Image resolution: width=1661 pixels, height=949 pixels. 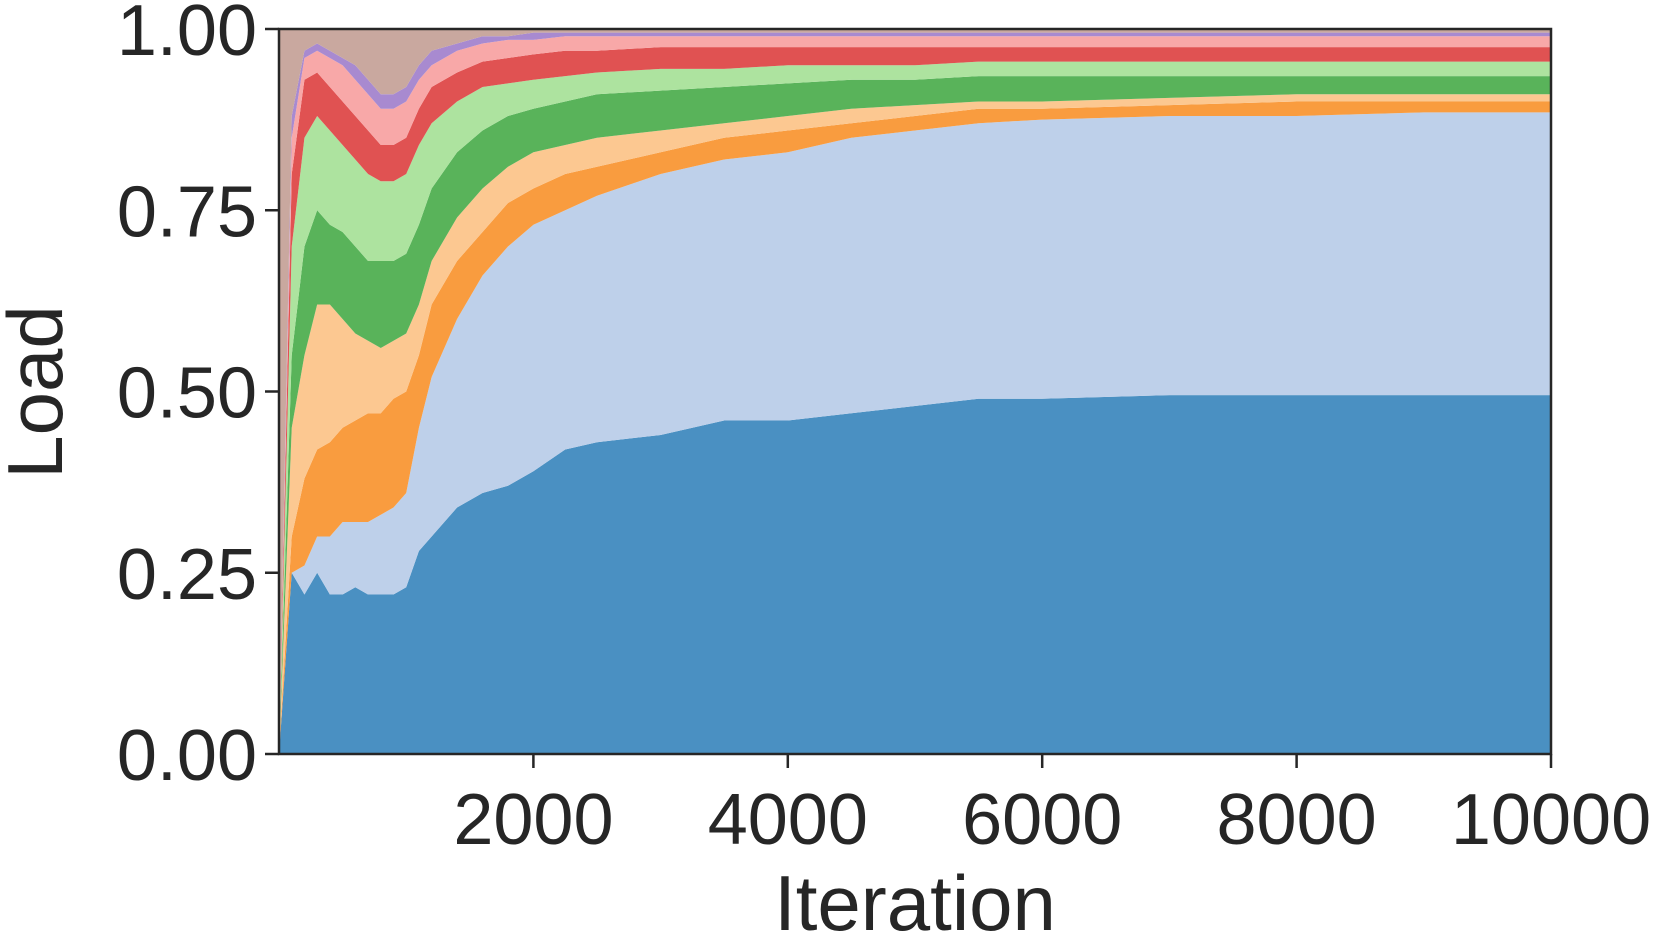 What do you see at coordinates (187, 212) in the screenshot?
I see `y-tick-label: 0.75` at bounding box center [187, 212].